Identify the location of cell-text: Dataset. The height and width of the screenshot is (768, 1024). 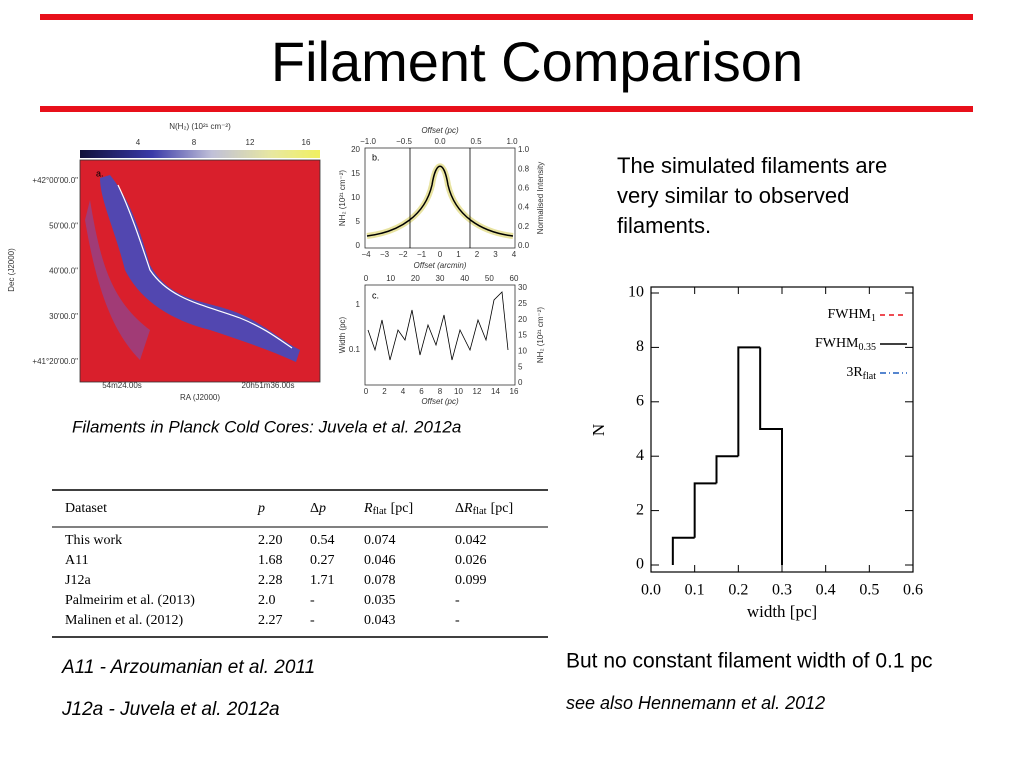
(86, 508).